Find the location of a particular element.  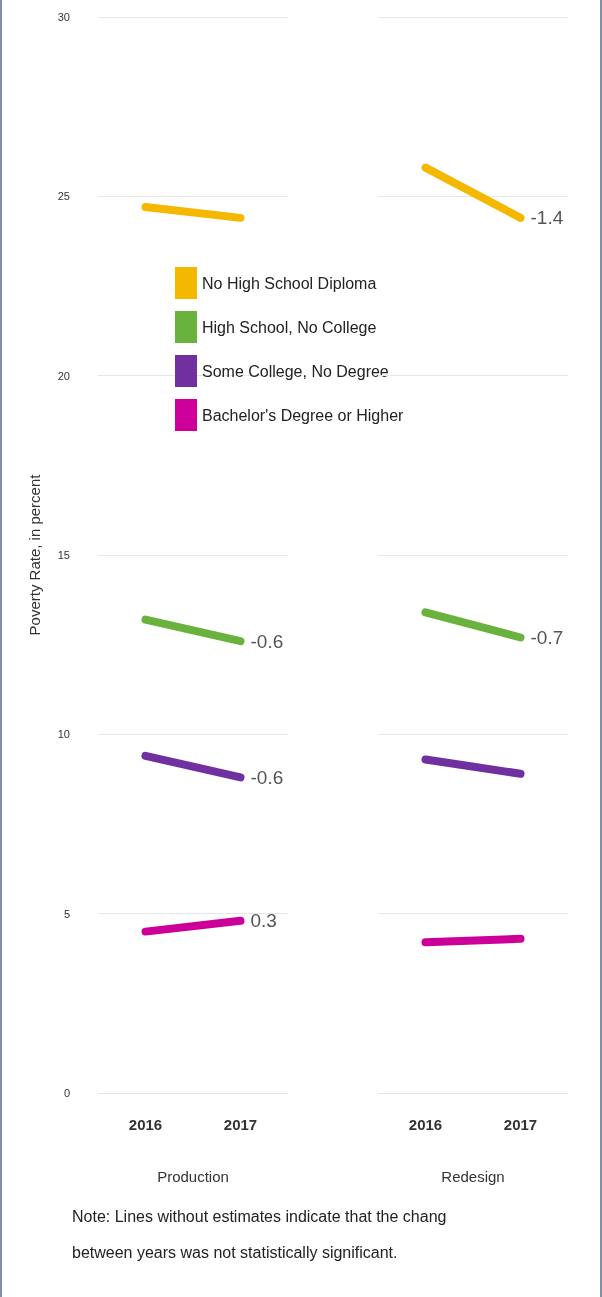

y-tick-label: 25 is located at coordinates (63, 196).